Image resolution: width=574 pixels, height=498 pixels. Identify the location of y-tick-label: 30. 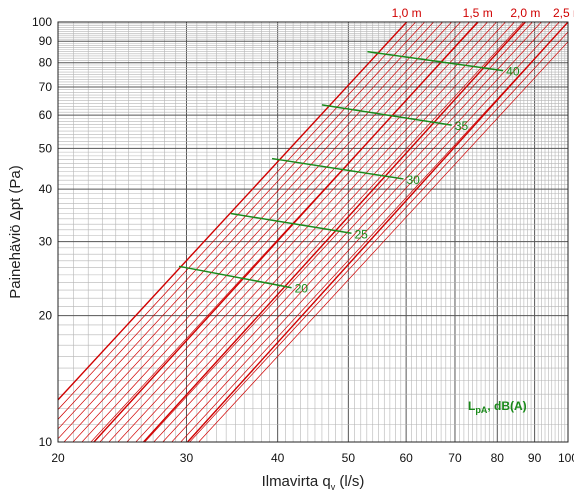
(46, 242).